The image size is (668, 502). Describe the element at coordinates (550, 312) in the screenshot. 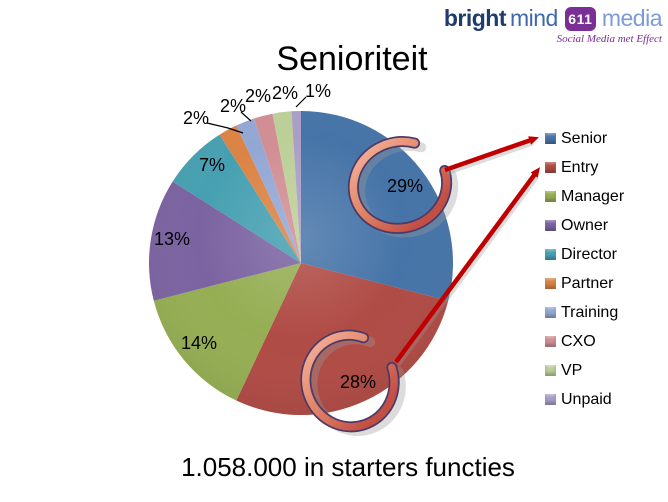

I see `legend-swatch-training` at that location.